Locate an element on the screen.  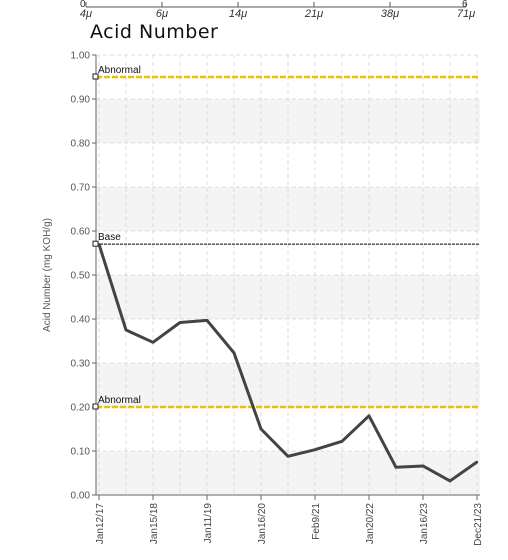
x-tick-label: Jan12/17 is located at coordinates (100, 524).